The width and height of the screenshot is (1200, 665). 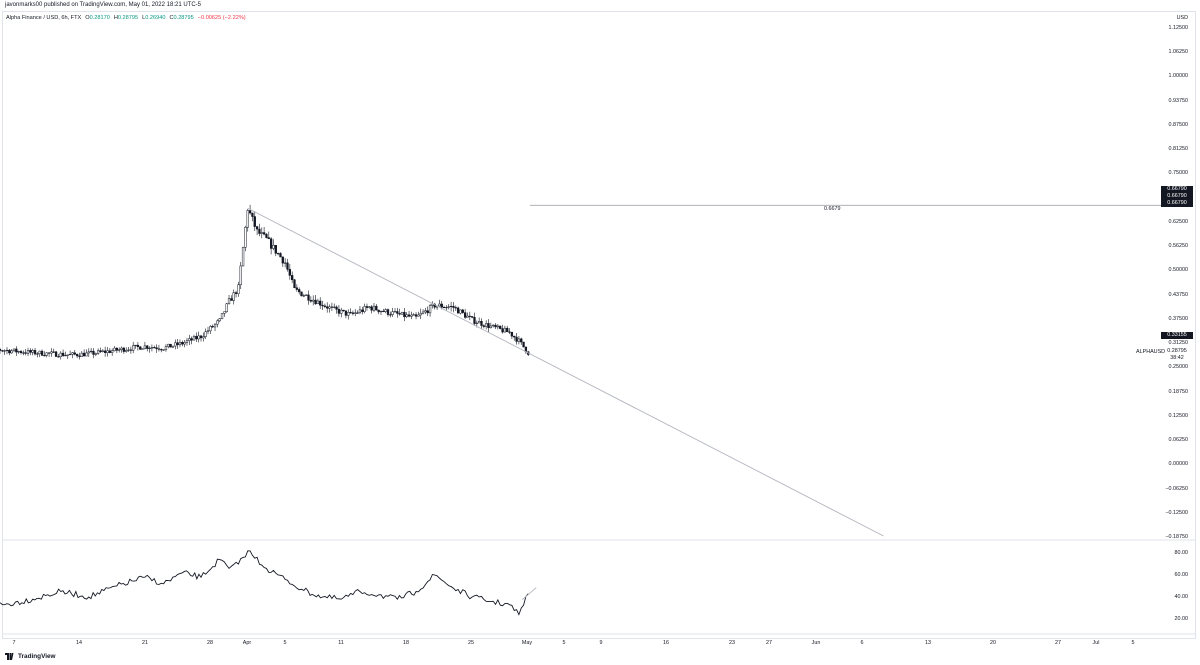 I want to click on price-axis-tick: 0.31250, so click(x=1178, y=343).